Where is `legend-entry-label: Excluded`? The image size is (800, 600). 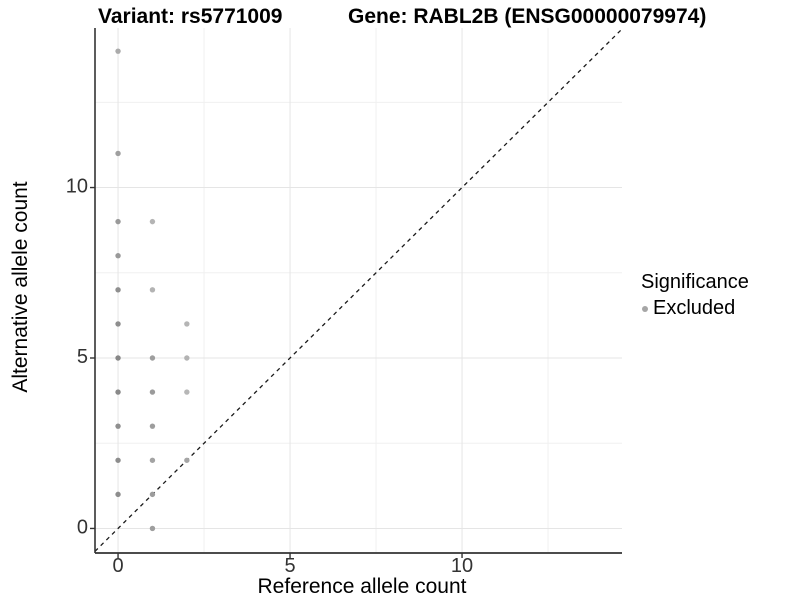
legend-entry-label: Excluded is located at coordinates (694, 308).